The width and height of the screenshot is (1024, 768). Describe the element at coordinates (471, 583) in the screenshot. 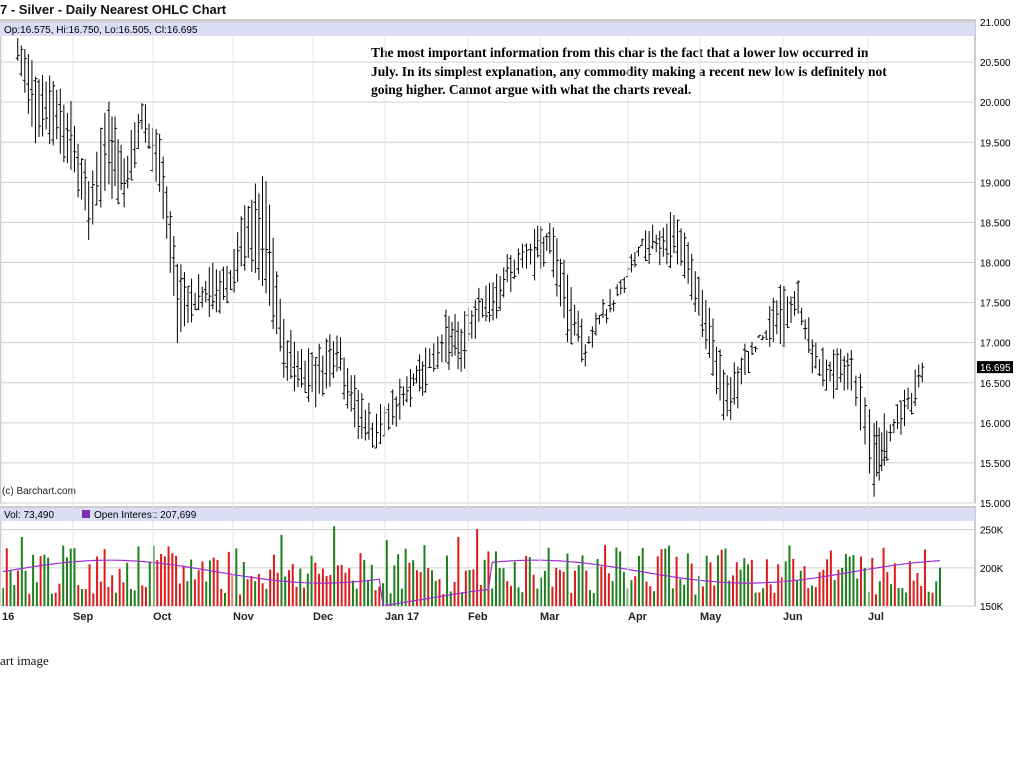

I see `open-interest-line` at that location.